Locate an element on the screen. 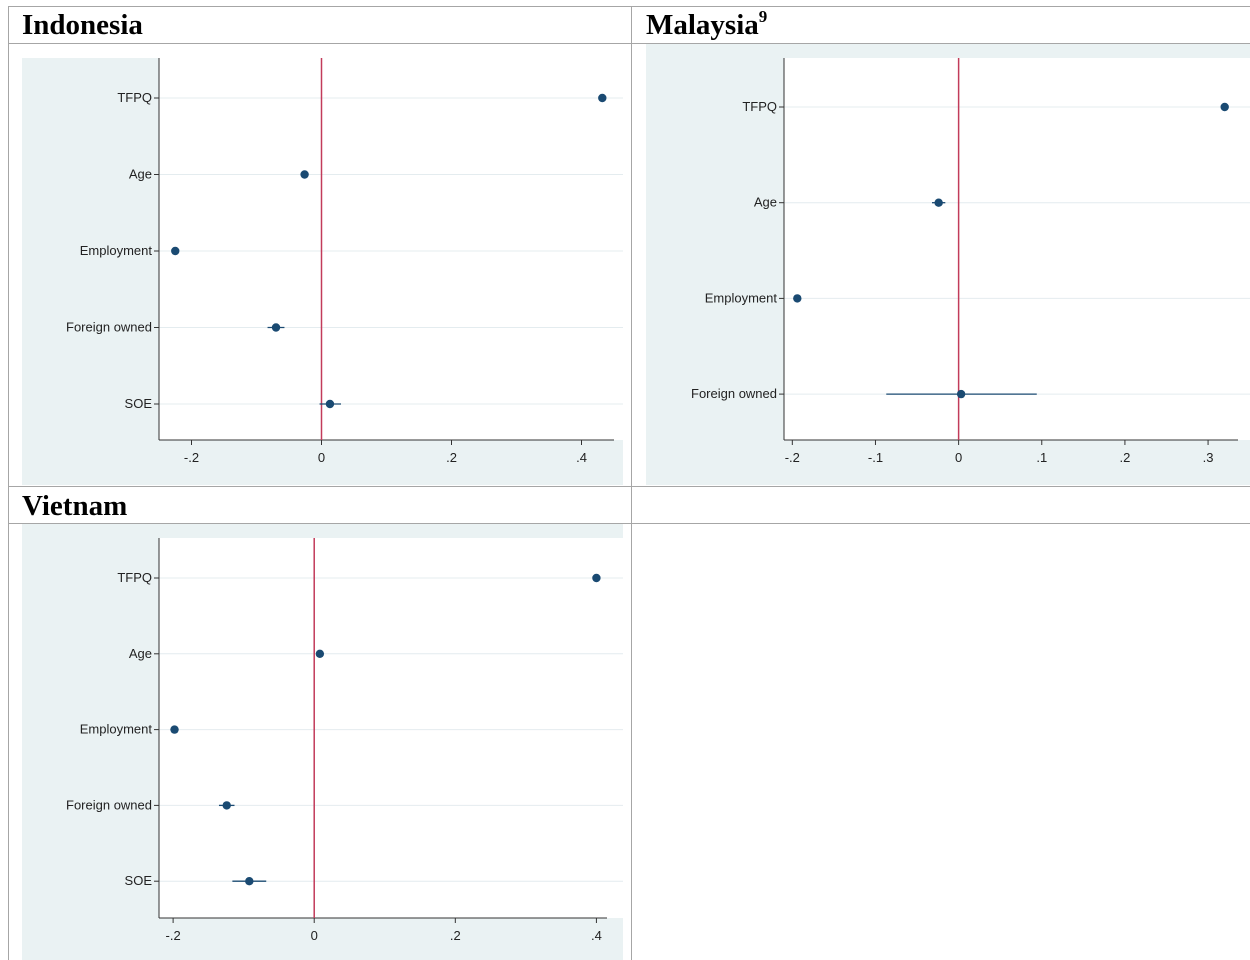  table-border-header1 is located at coordinates (629, 43).